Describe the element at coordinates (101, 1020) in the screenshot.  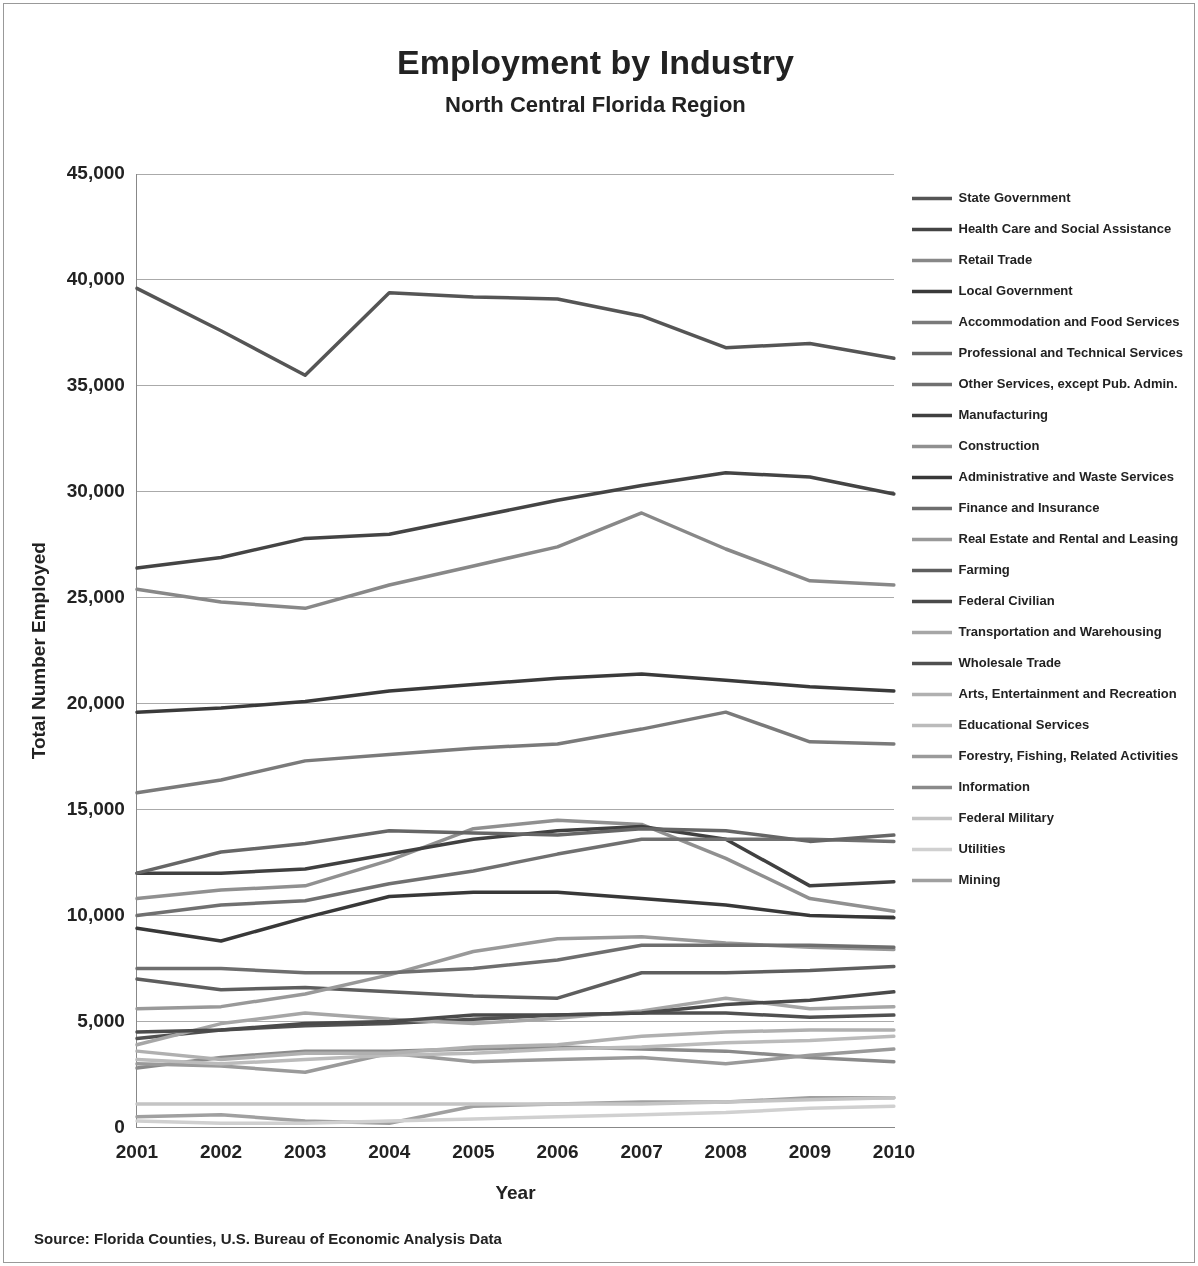
I see `y-tick-label: 5,000` at that location.